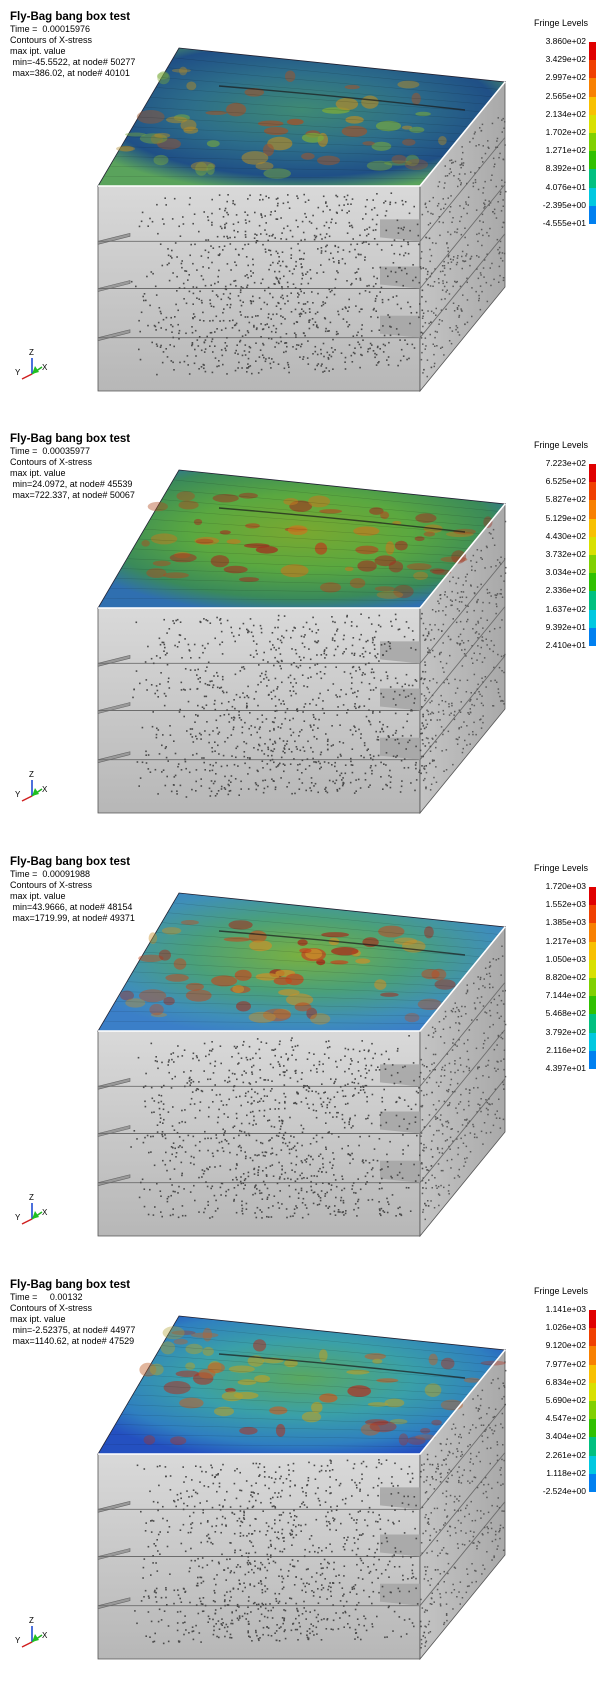  I want to click on legend-level-label: 1.141e+03, so click(559, 1309).